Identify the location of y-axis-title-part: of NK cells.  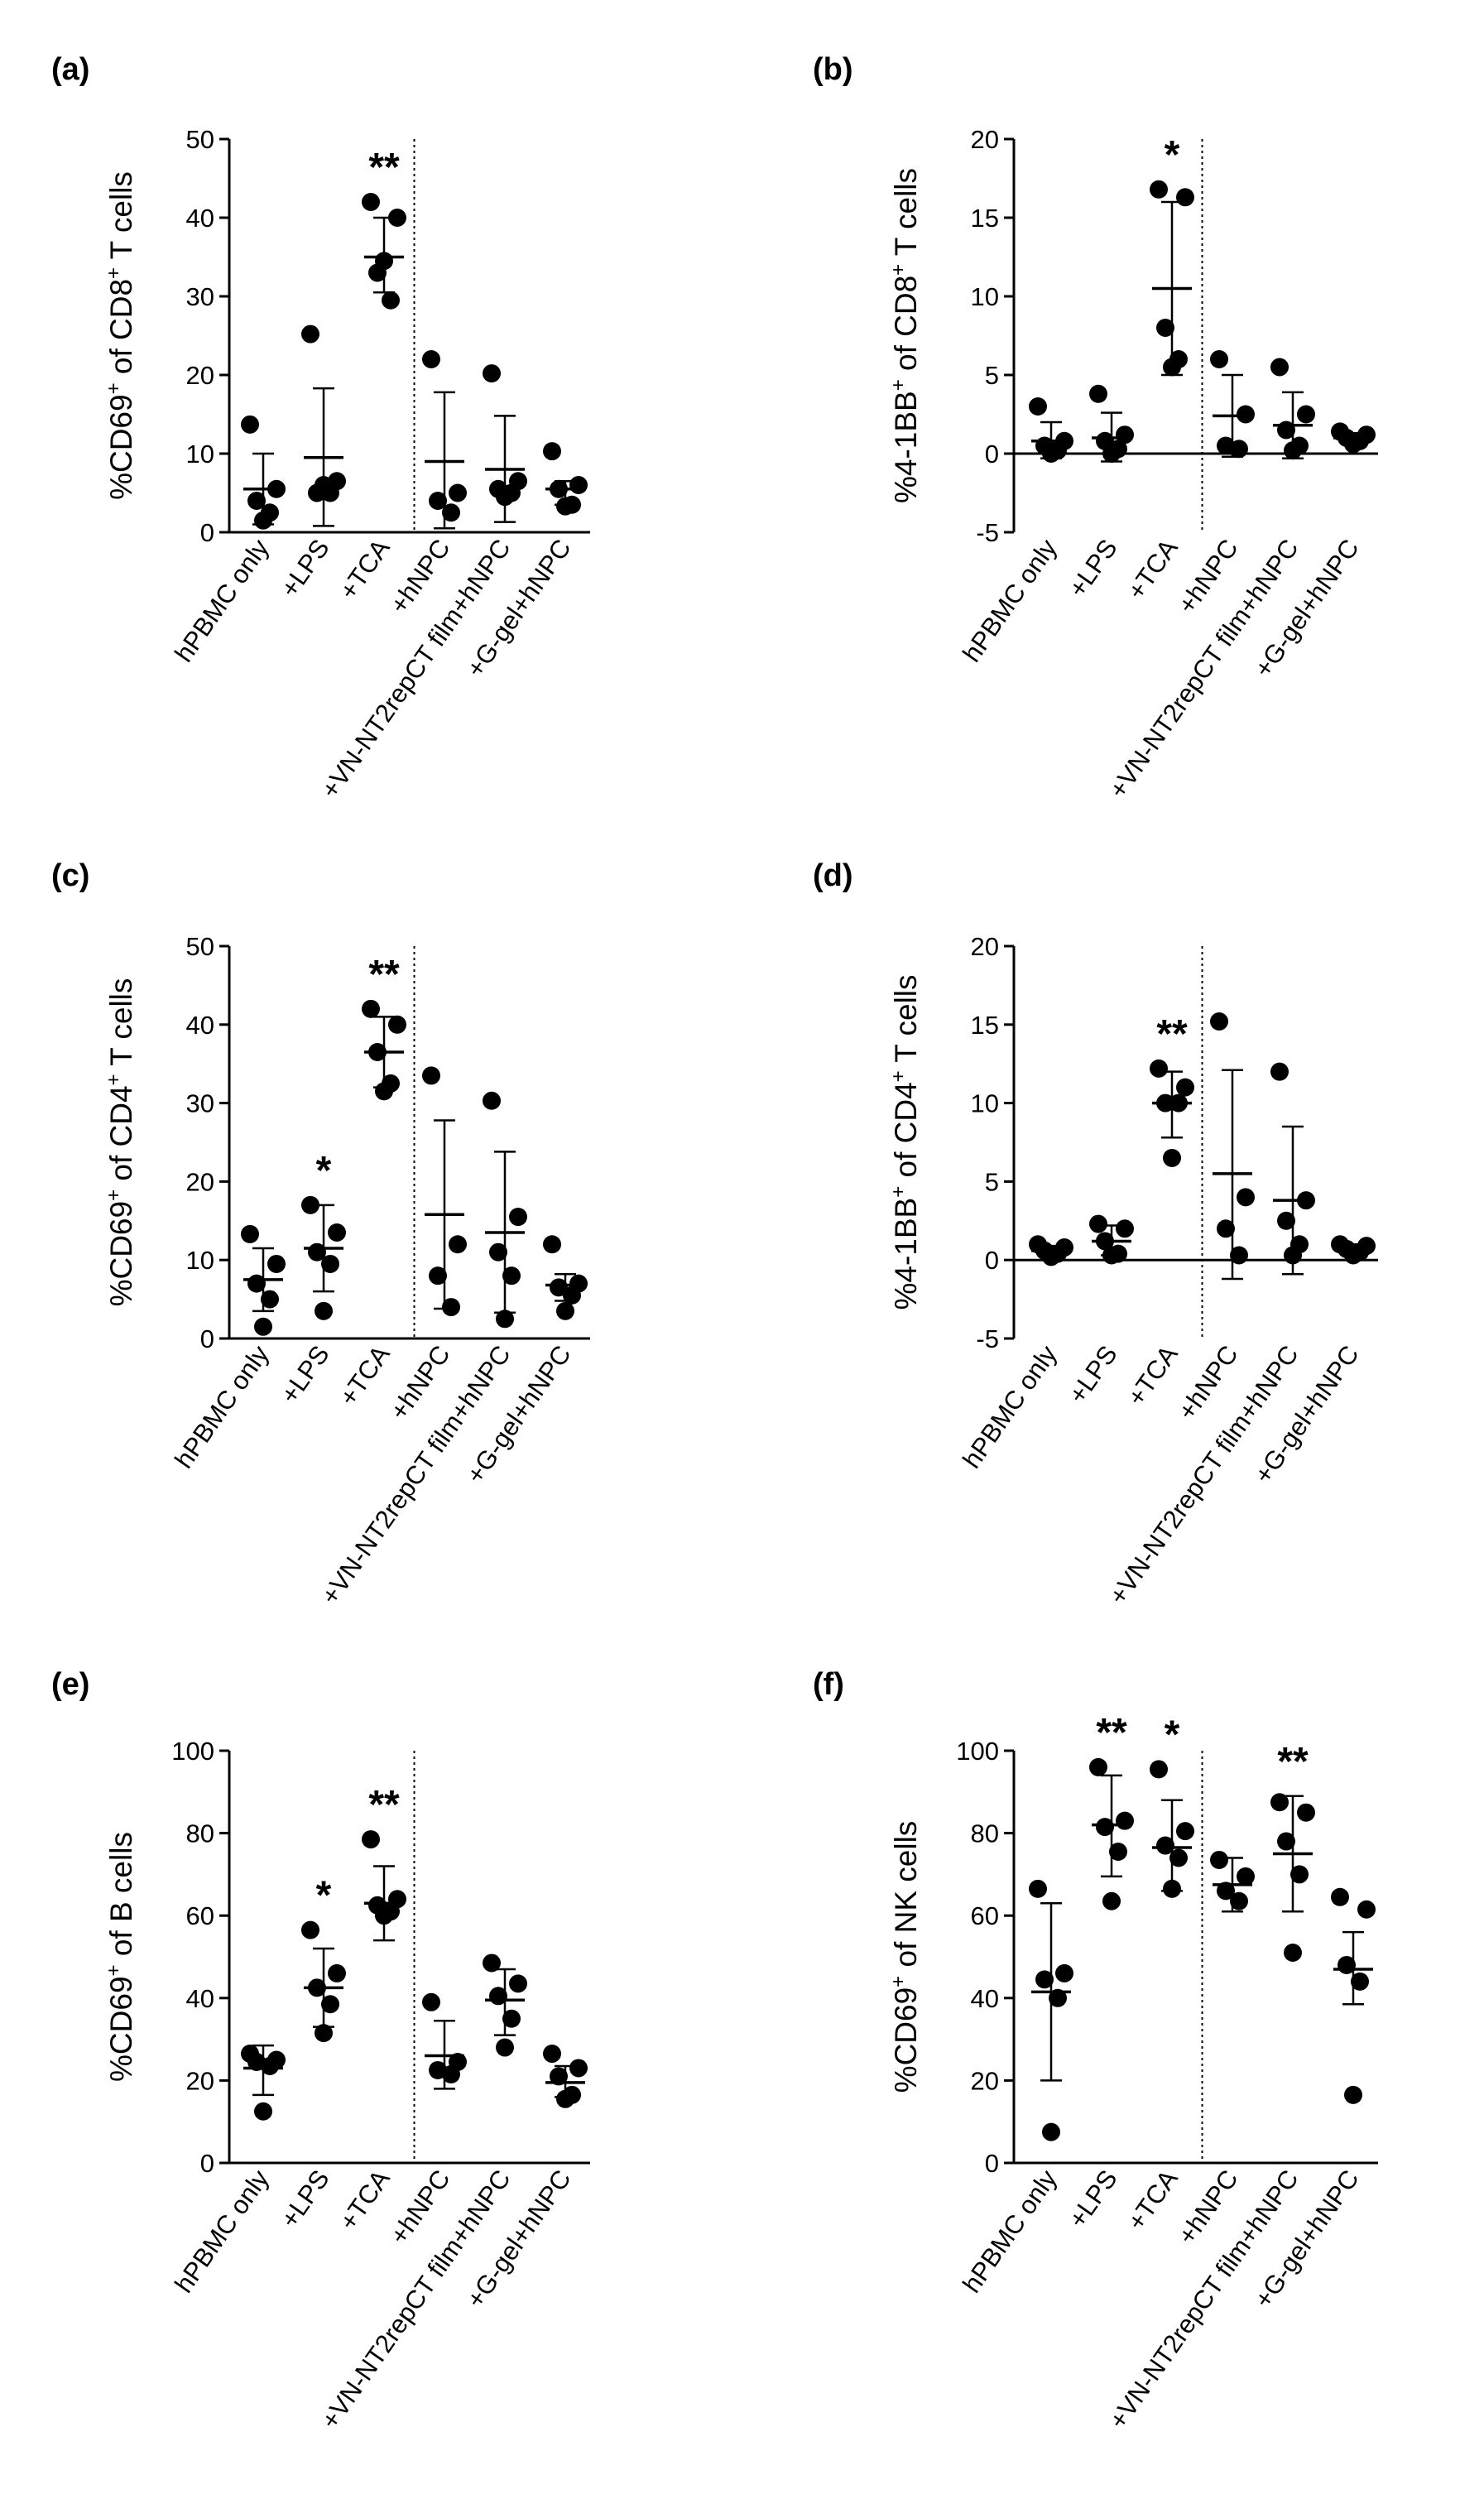
(906, 1899).